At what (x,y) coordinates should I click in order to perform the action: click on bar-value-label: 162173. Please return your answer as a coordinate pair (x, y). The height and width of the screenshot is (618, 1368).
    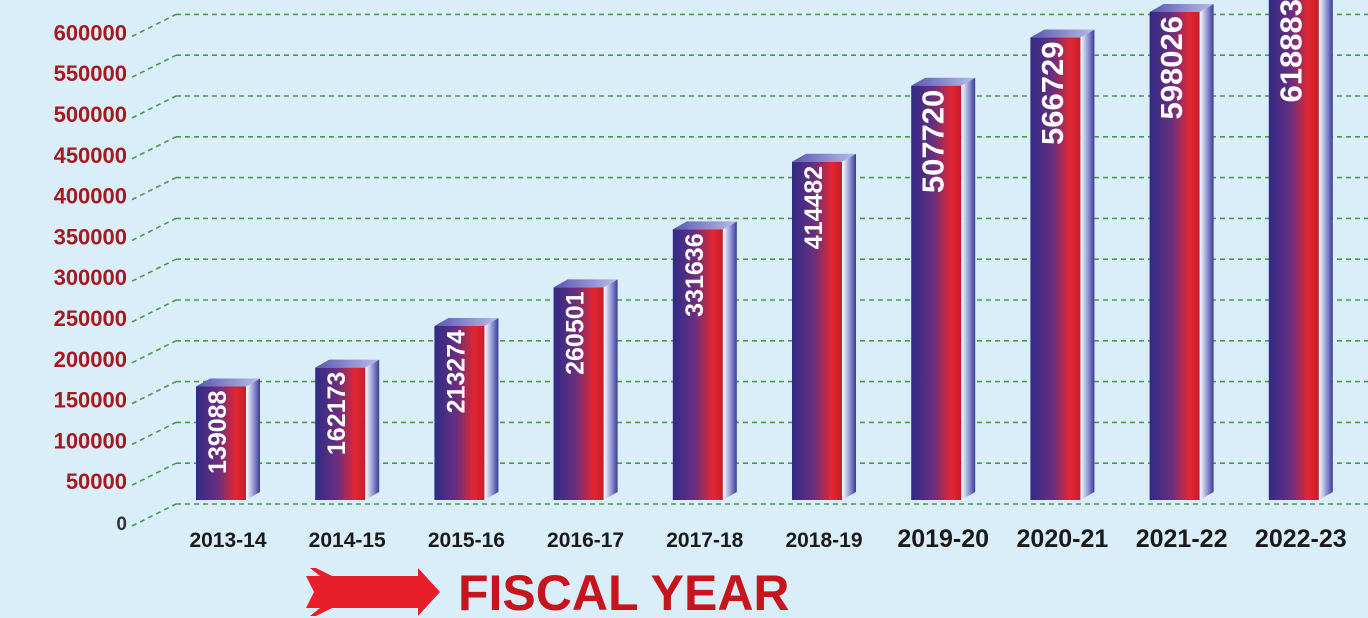
    Looking at the image, I should click on (337, 413).